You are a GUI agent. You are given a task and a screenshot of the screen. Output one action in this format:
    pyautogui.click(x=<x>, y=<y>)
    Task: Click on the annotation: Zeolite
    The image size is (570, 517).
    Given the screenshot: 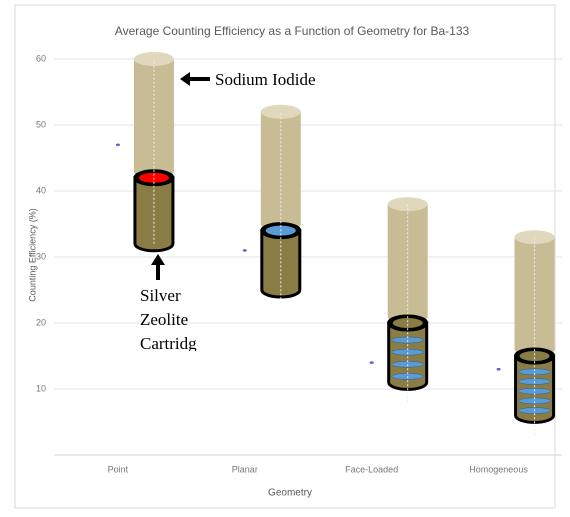 What is the action you would take?
    pyautogui.click(x=164, y=319)
    